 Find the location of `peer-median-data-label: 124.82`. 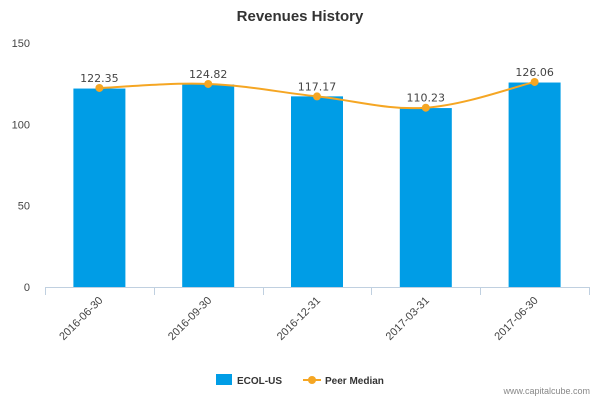

peer-median-data-label: 124.82 is located at coordinates (208, 74).